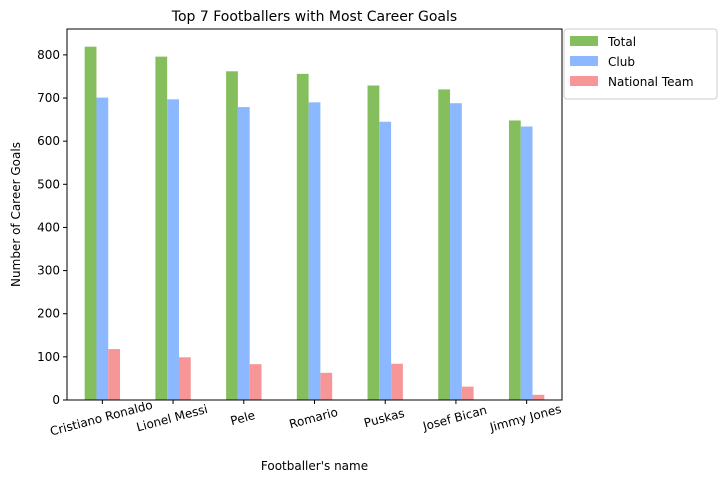  What do you see at coordinates (48, 184) in the screenshot?
I see `y-tick-label-5: 500` at bounding box center [48, 184].